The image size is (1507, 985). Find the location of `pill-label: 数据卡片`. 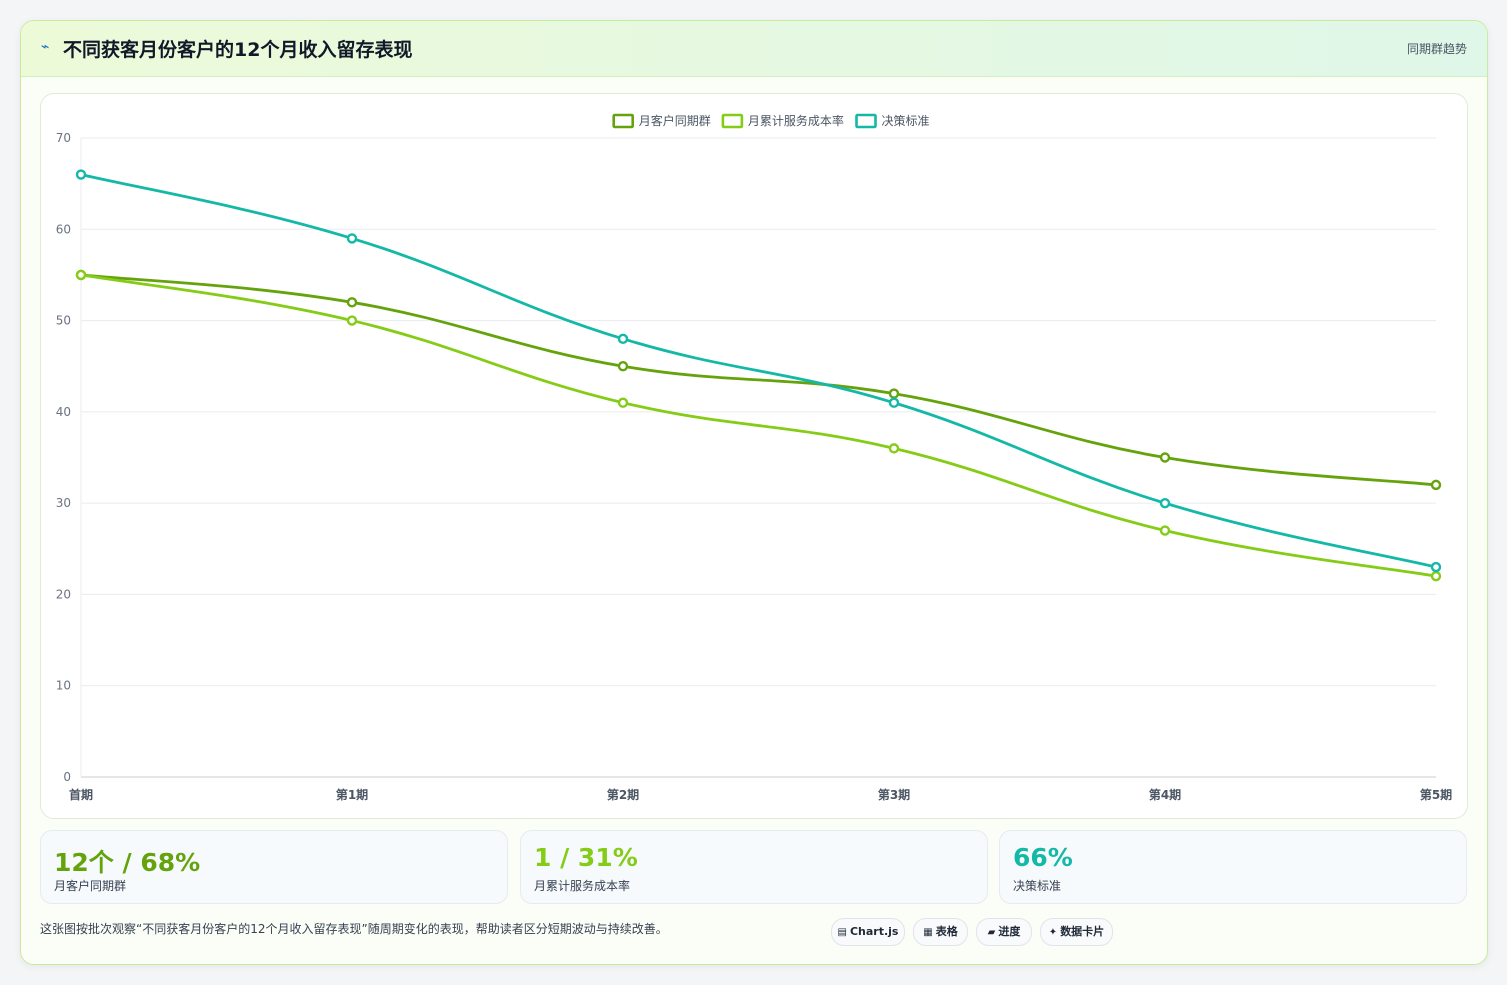

pill-label: 数据卡片 is located at coordinates (1082, 931).